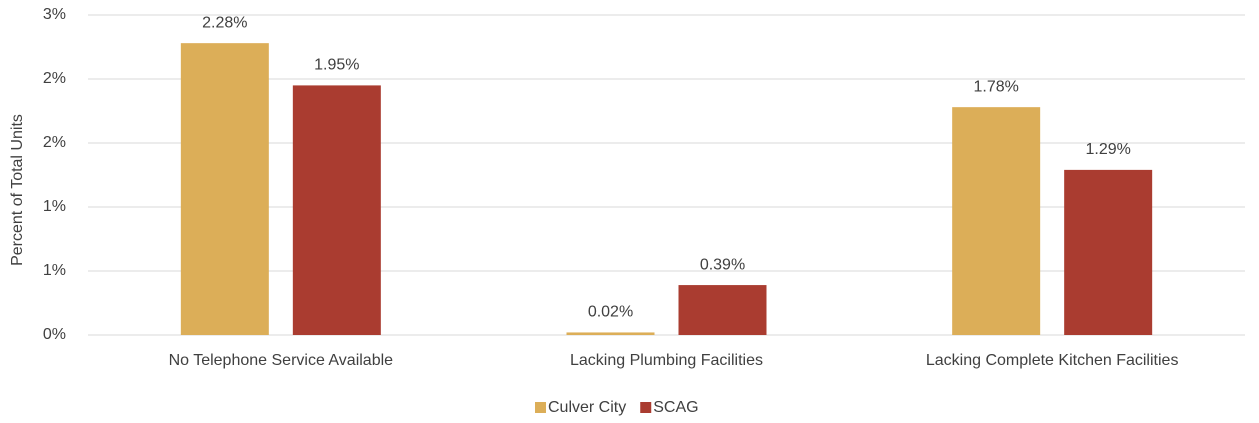 The image size is (1259, 423). What do you see at coordinates (17, 190) in the screenshot?
I see `y-axis-title: Percent of Total Units` at bounding box center [17, 190].